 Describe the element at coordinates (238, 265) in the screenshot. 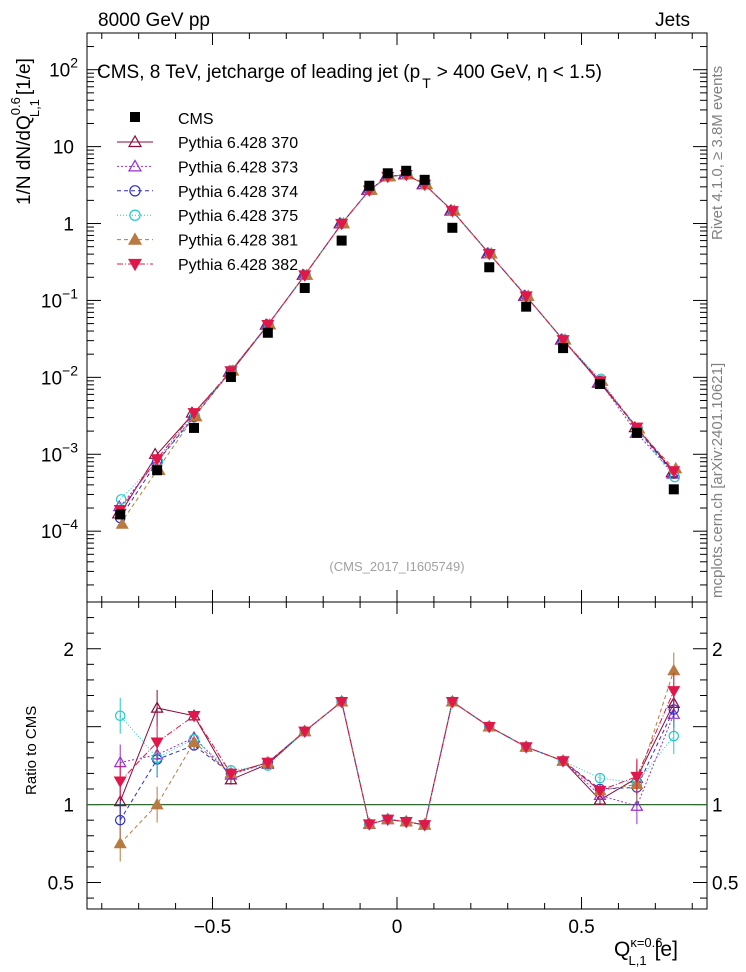

I see `legend-label: Pythia 6.428 382` at that location.